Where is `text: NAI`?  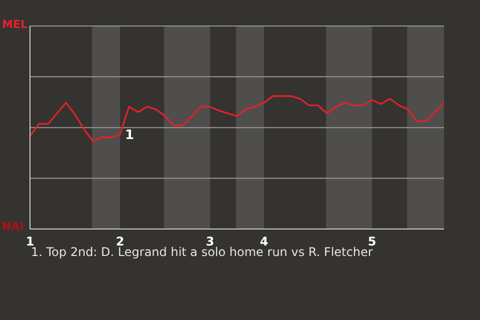 text: NAI is located at coordinates (13, 226).